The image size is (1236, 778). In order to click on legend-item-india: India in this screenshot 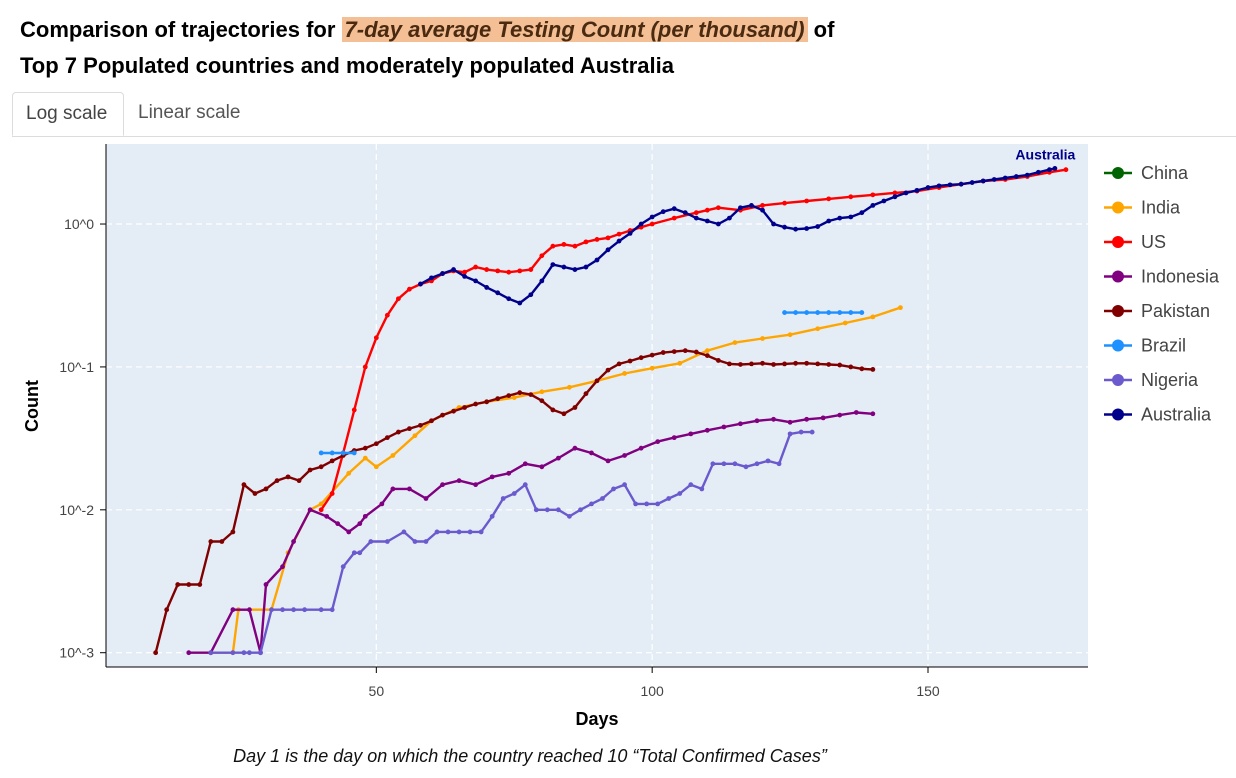, I will do `click(1142, 208)`.